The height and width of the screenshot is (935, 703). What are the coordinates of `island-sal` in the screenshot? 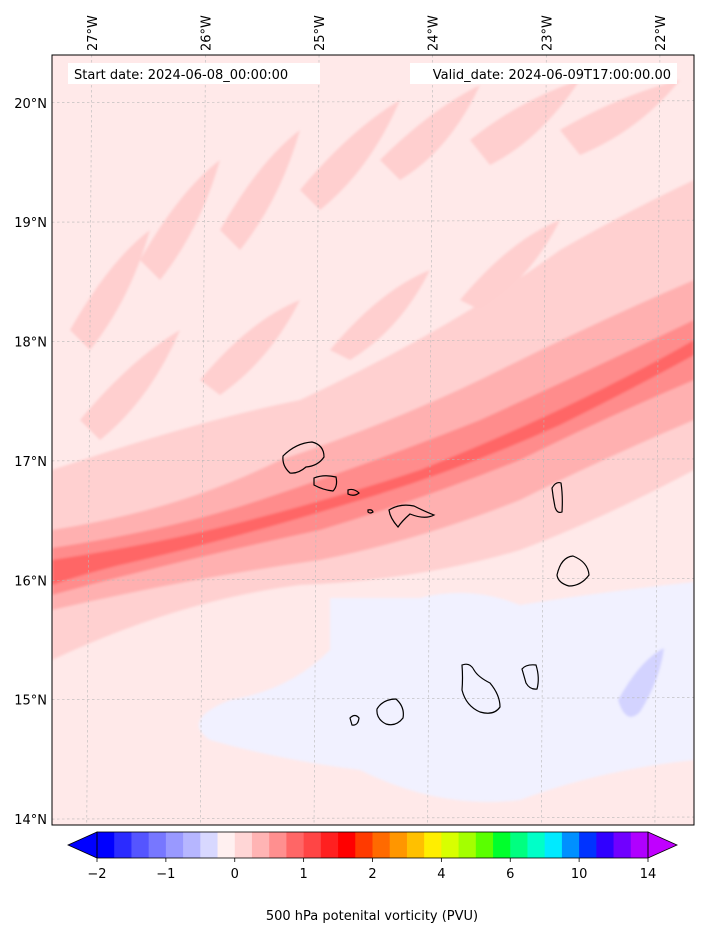 It's located at (557, 497).